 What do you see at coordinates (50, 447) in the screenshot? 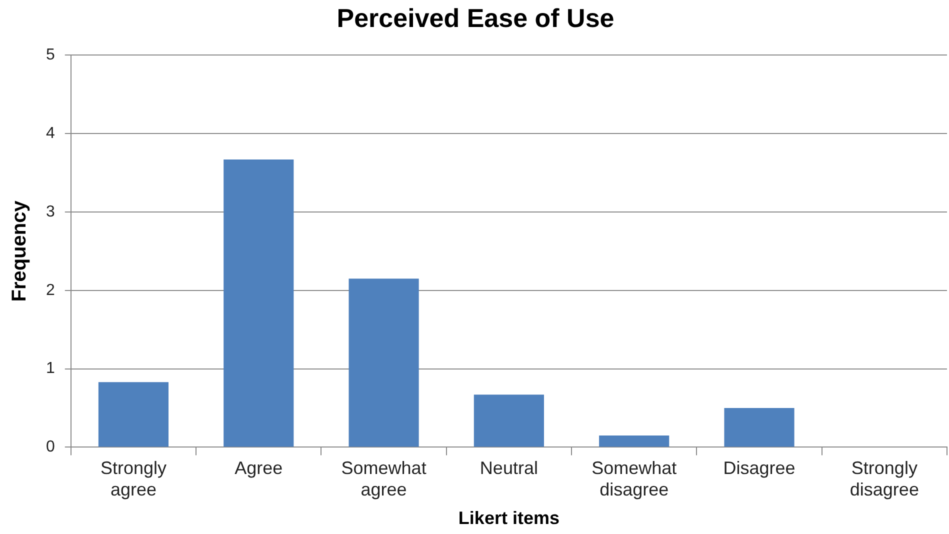
I see `y-tick-label: 0` at bounding box center [50, 447].